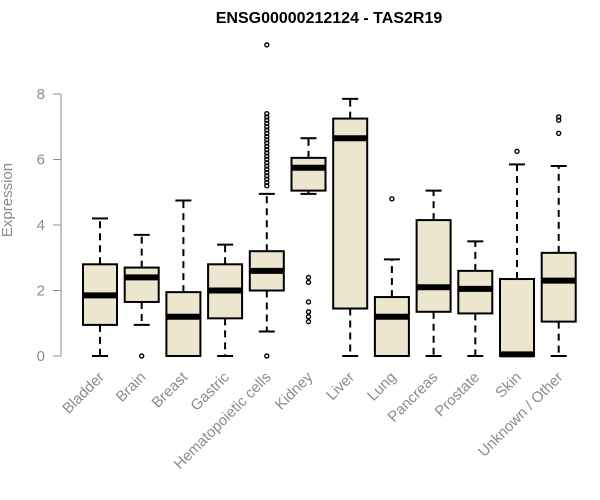 This screenshot has height=500, width=600. Describe the element at coordinates (41, 225) in the screenshot. I see `y-tick-label: 4` at that location.